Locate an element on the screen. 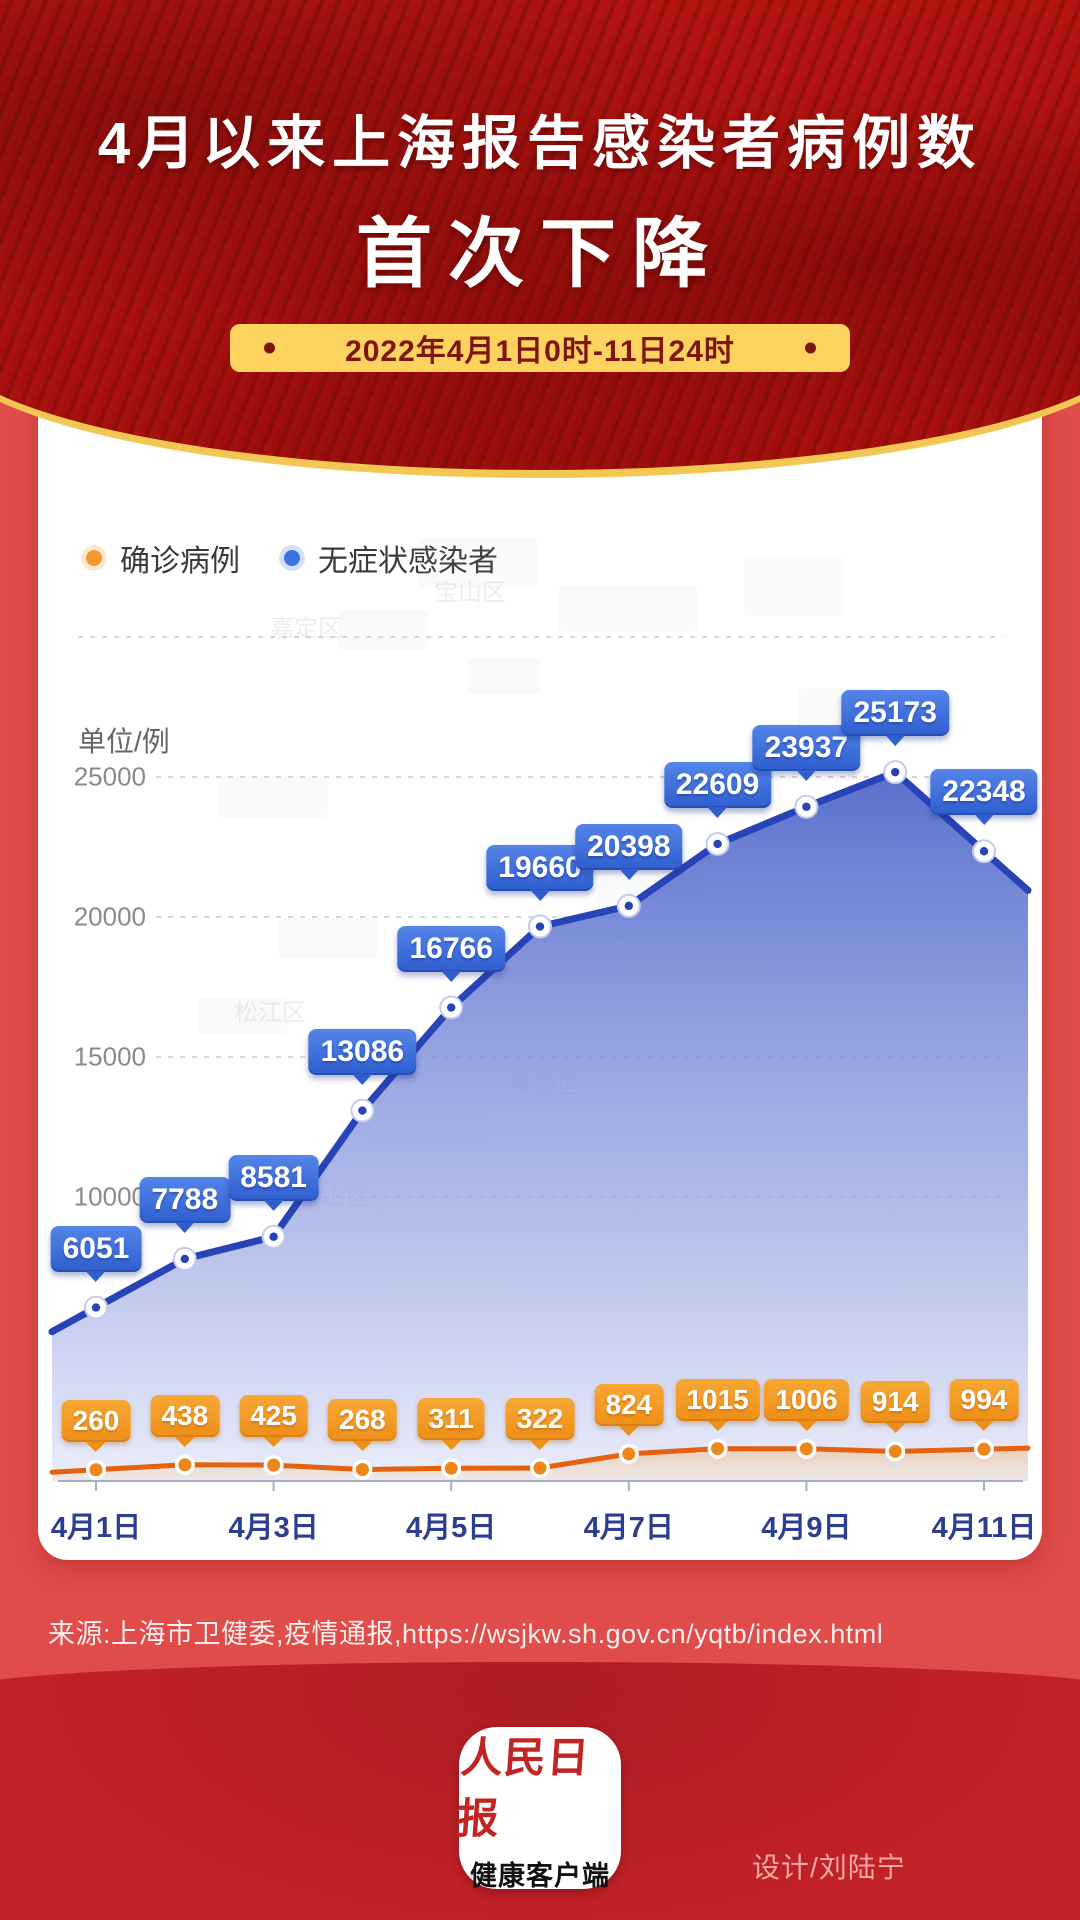  page-title: 4月以来上海报告感染者病例数 is located at coordinates (540, 143).